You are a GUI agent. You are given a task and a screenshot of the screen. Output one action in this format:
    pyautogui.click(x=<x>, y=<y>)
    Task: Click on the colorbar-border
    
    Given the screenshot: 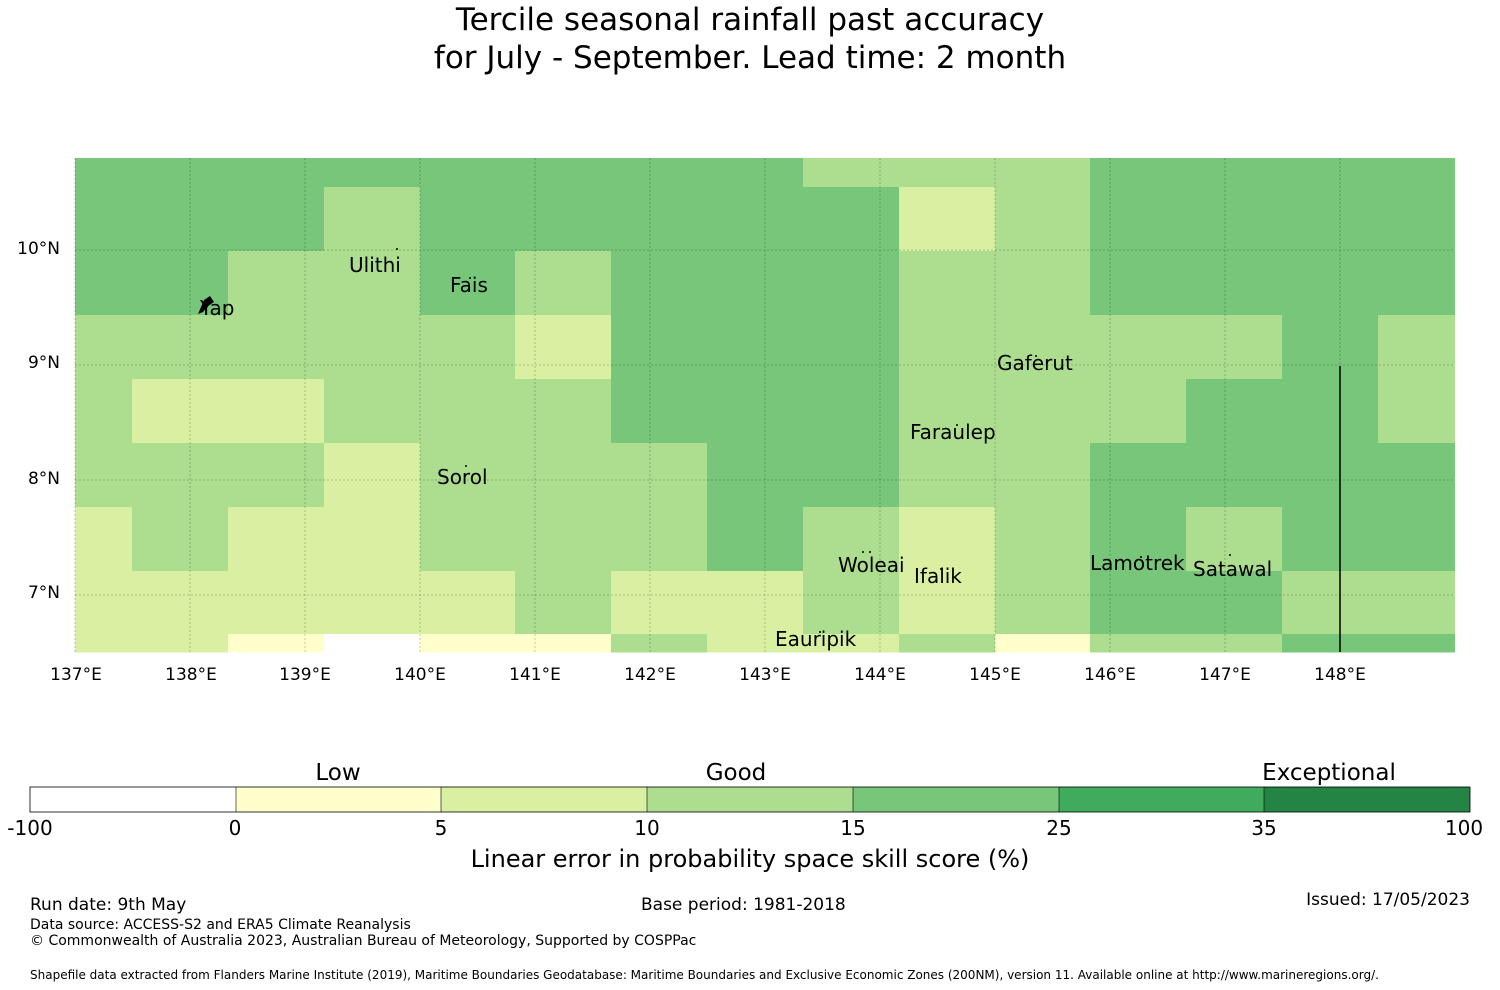 What is the action you would take?
    pyautogui.click(x=750, y=799)
    